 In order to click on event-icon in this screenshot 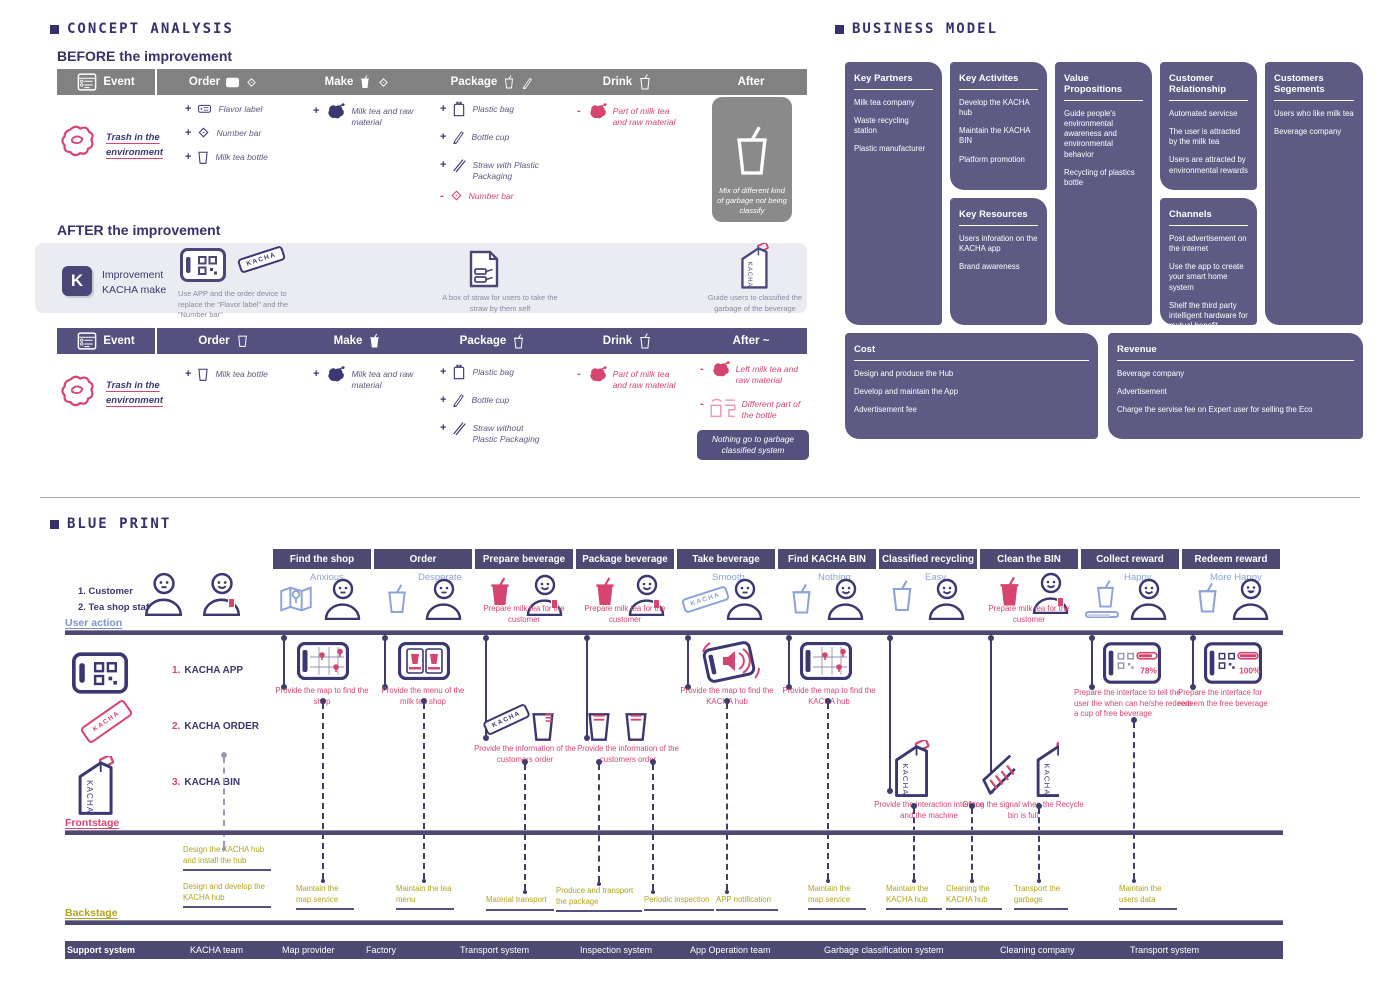, I will do `click(87, 82)`.